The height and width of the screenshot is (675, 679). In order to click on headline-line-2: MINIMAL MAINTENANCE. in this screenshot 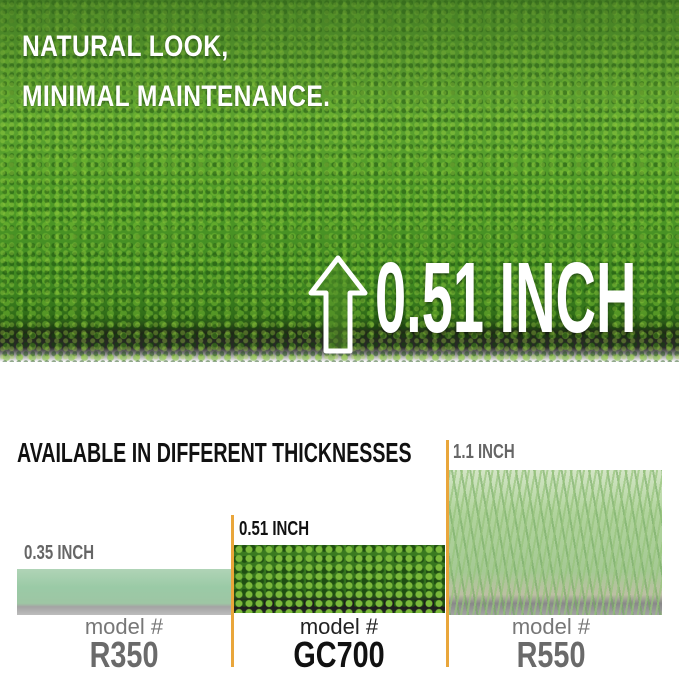, I will do `click(176, 96)`.